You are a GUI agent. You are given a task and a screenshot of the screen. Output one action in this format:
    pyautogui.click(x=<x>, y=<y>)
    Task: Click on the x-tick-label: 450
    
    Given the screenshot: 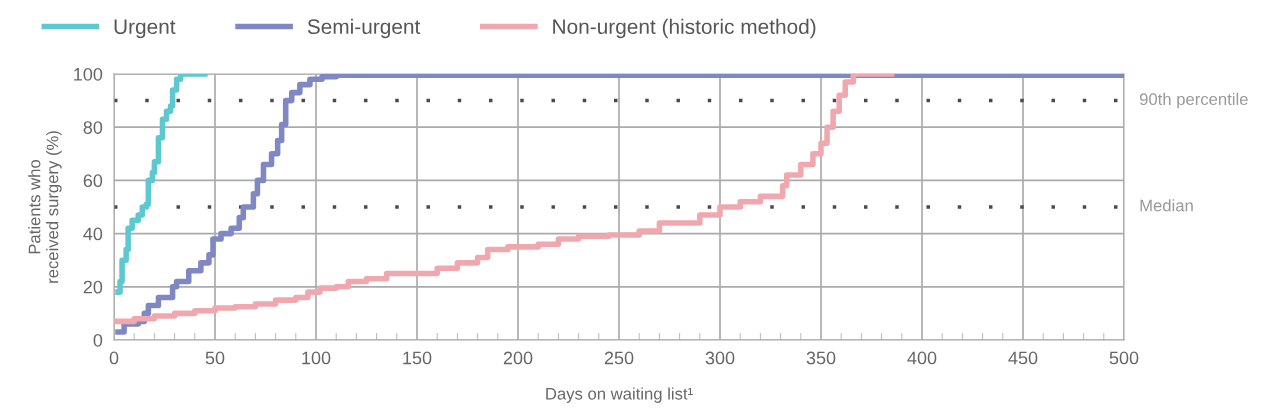 What is the action you would take?
    pyautogui.click(x=1023, y=358)
    